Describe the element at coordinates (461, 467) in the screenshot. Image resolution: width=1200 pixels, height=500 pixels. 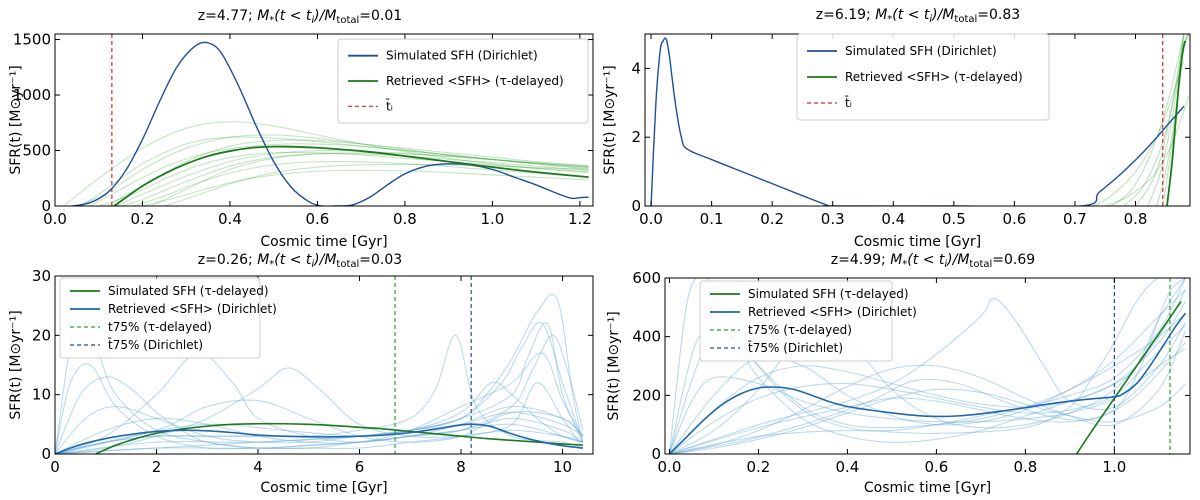
I see `x-tick-label: 8` at that location.